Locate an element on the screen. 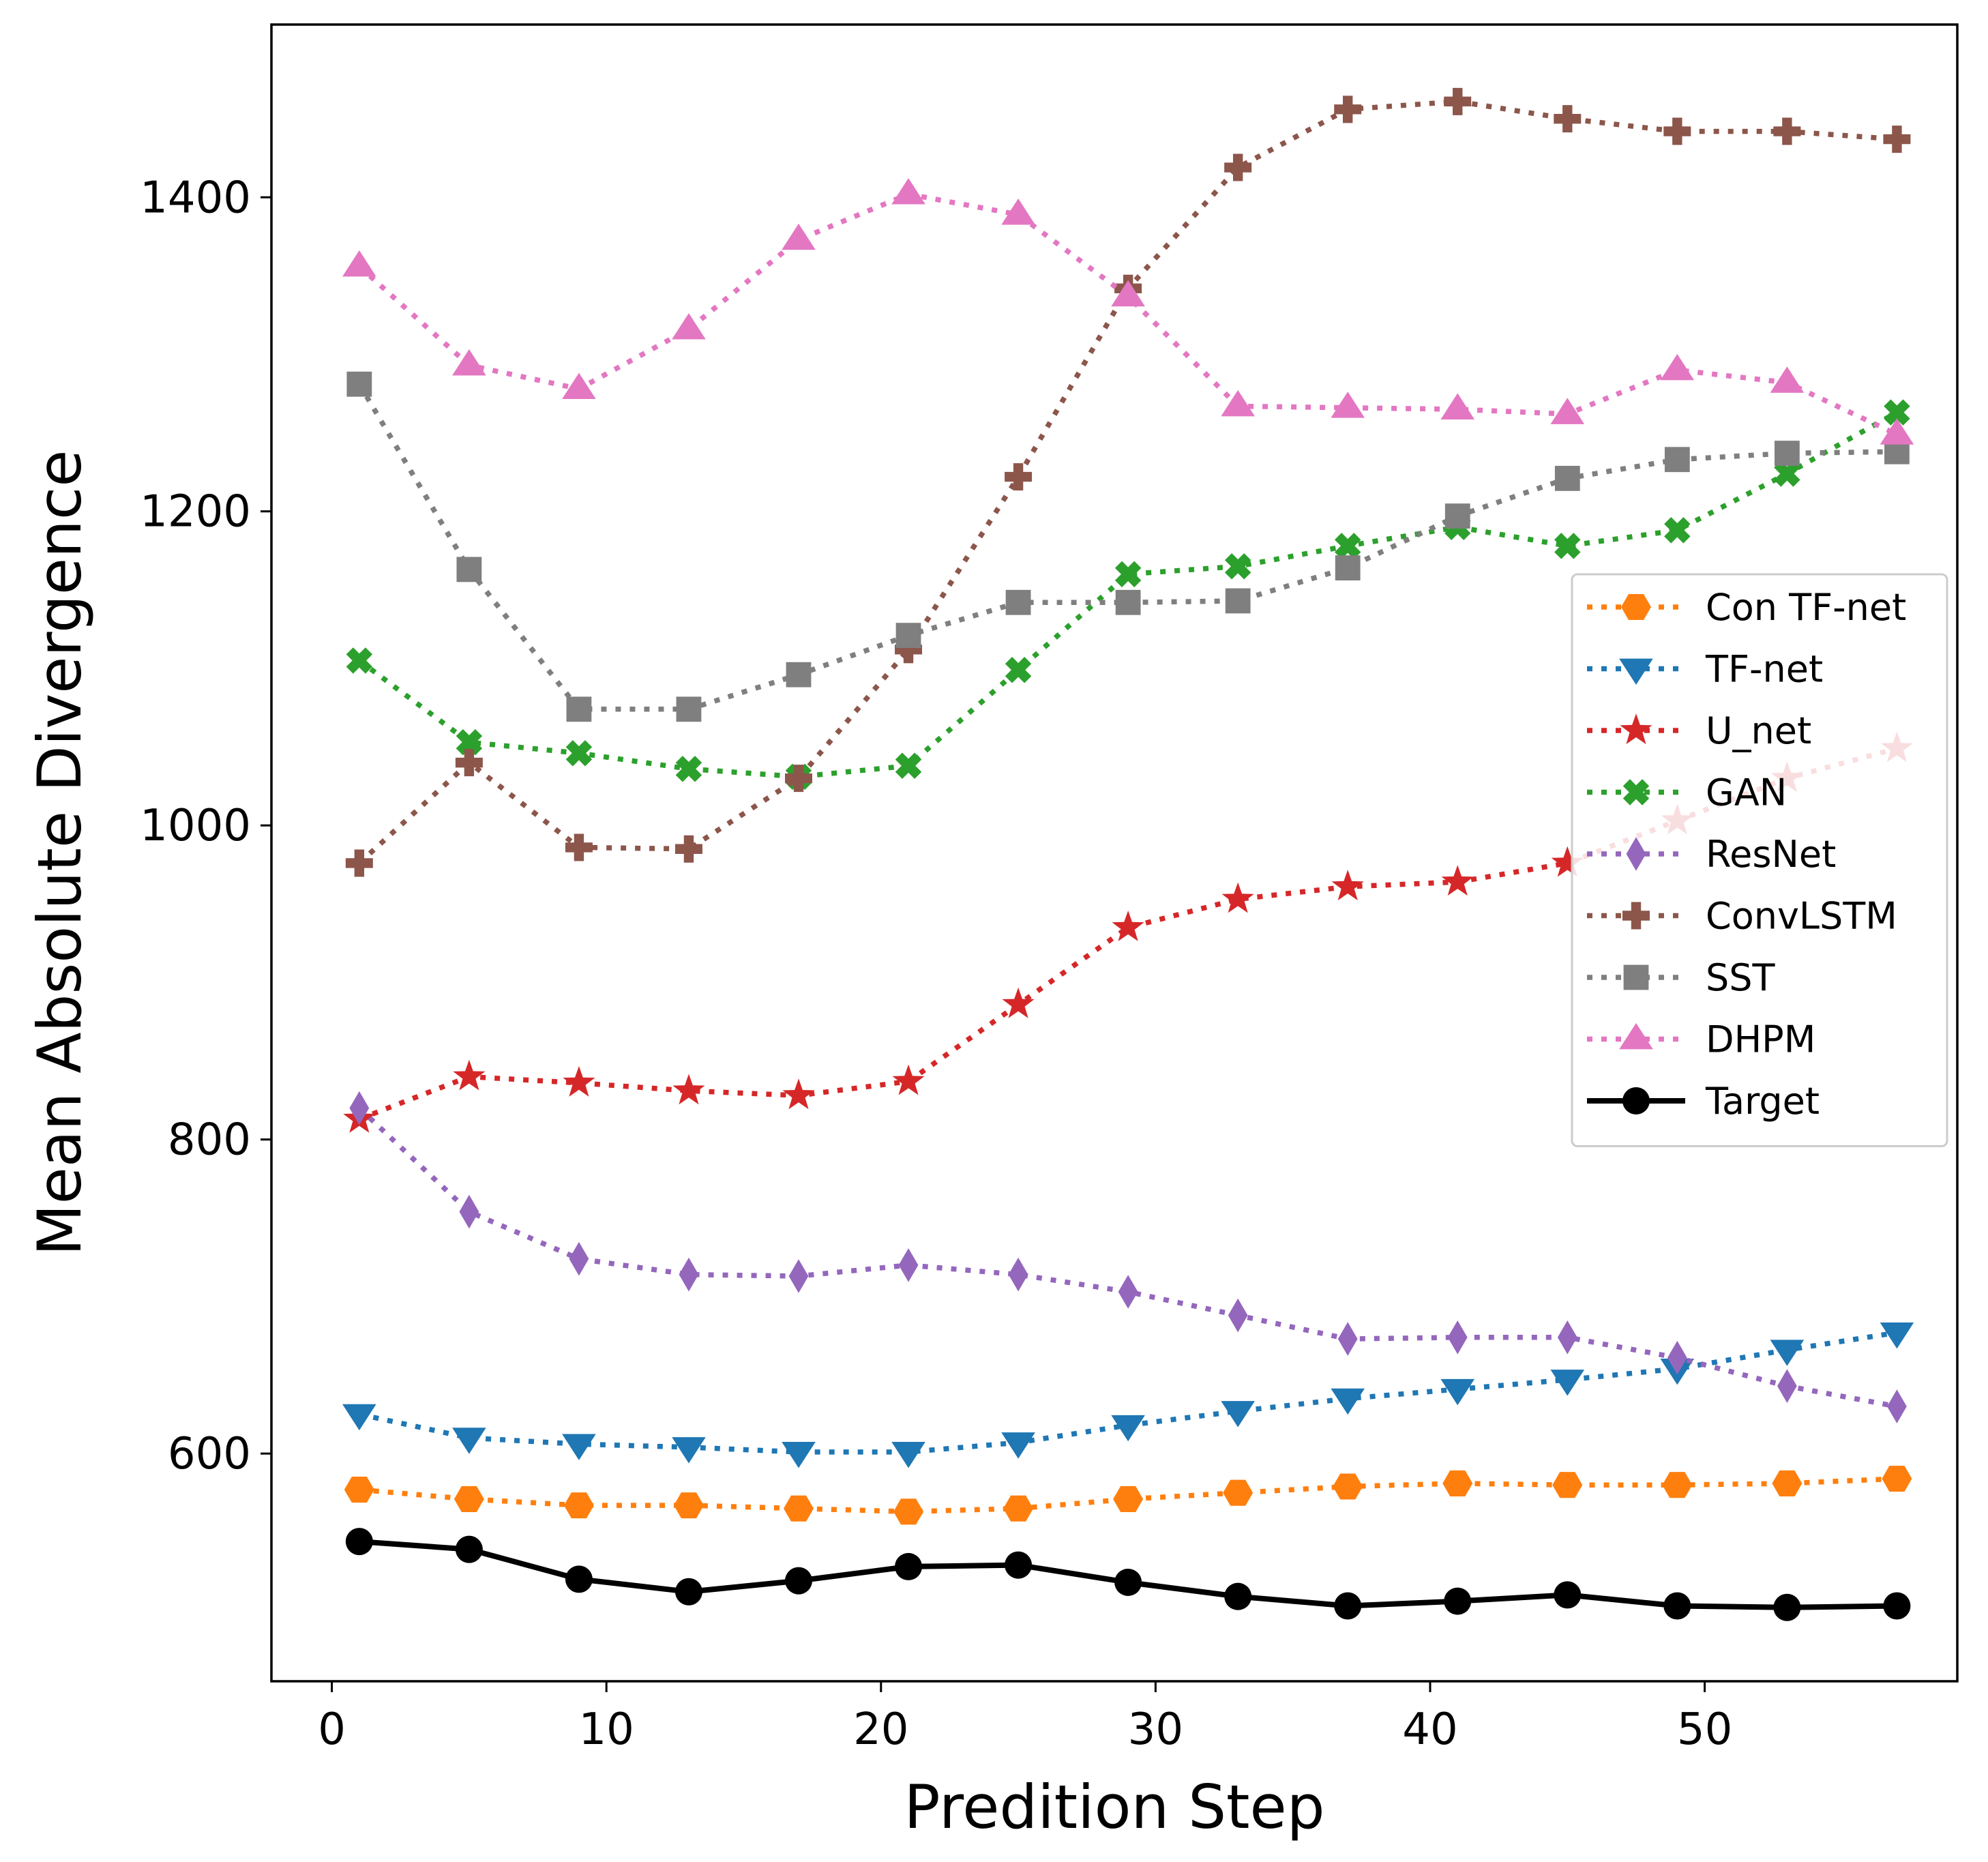 The image size is (1988, 1862). legend-label: SST is located at coordinates (1741, 978).